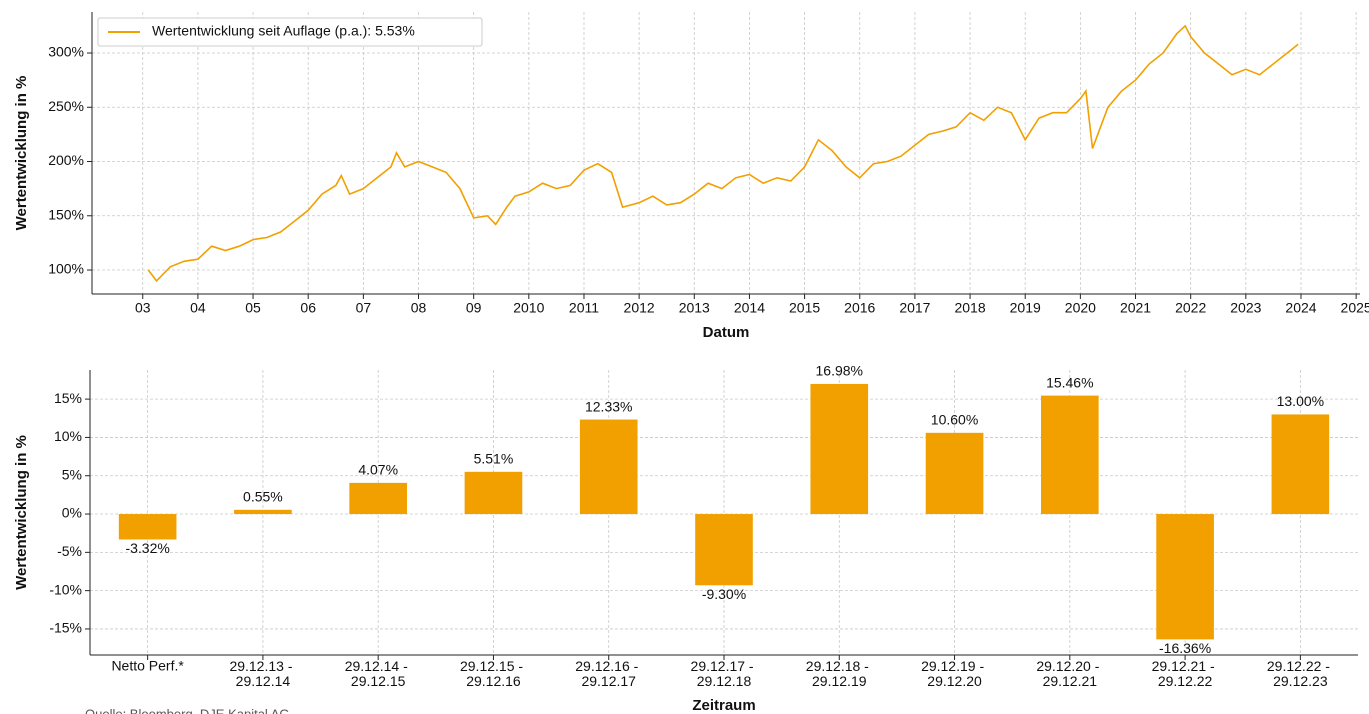  What do you see at coordinates (1245, 308) in the screenshot?
I see `x-tick-label: 2023` at bounding box center [1245, 308].